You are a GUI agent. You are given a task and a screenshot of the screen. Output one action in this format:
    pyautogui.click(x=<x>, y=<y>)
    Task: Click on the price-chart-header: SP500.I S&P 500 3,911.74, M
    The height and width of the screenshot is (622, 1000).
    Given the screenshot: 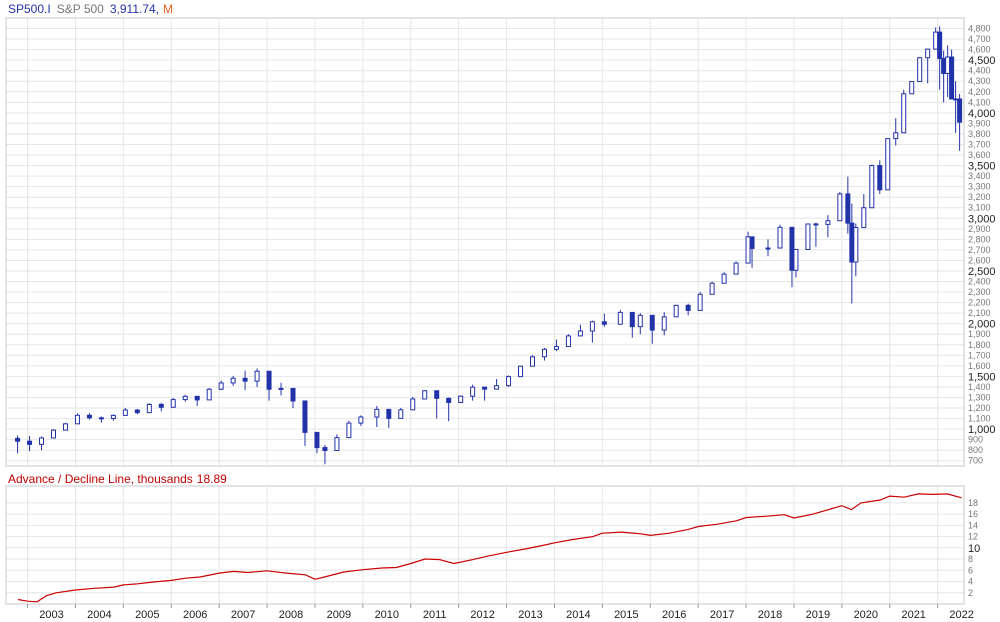 What is the action you would take?
    pyautogui.click(x=90, y=9)
    